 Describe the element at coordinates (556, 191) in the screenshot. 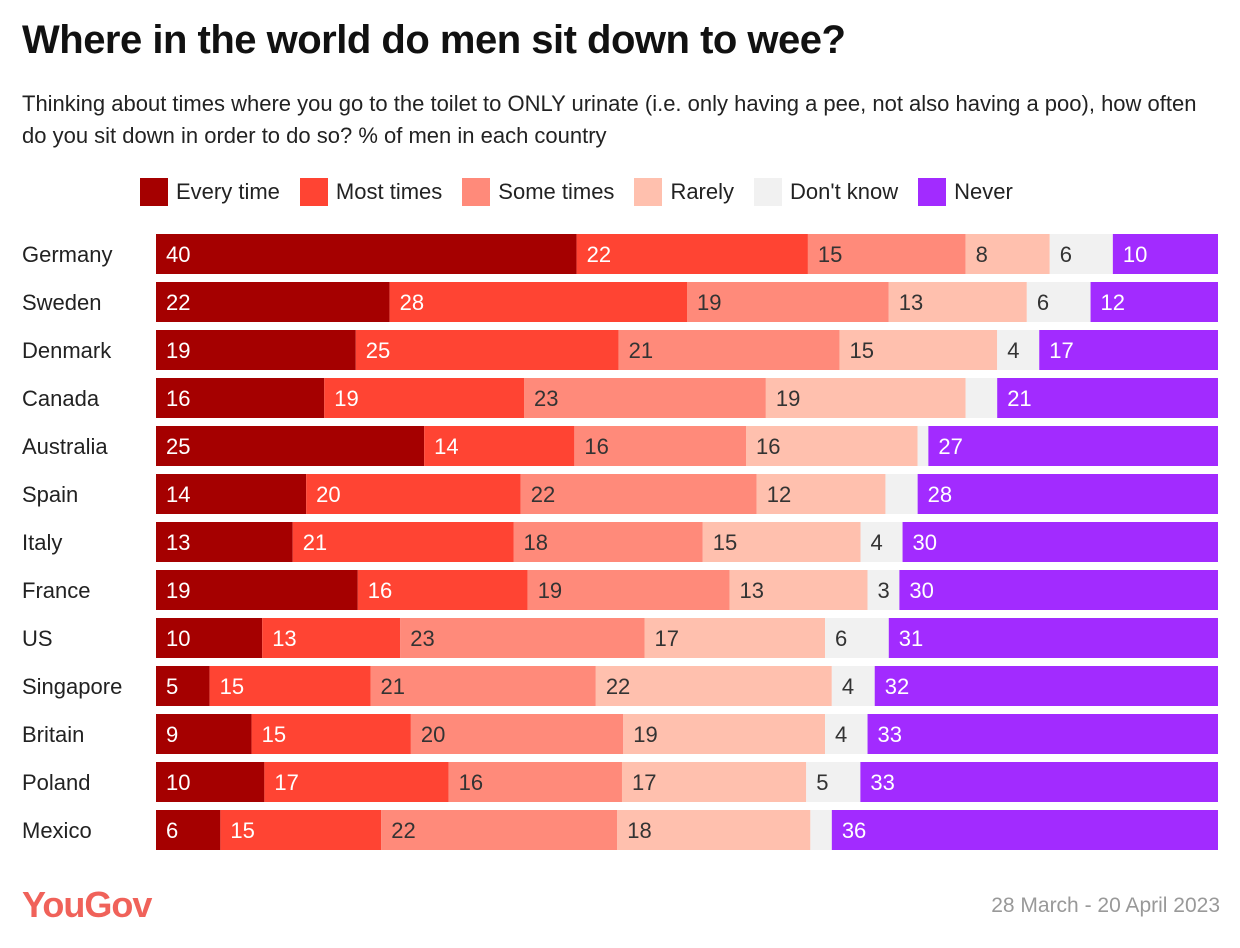

I see `legend-label: Some times` at that location.